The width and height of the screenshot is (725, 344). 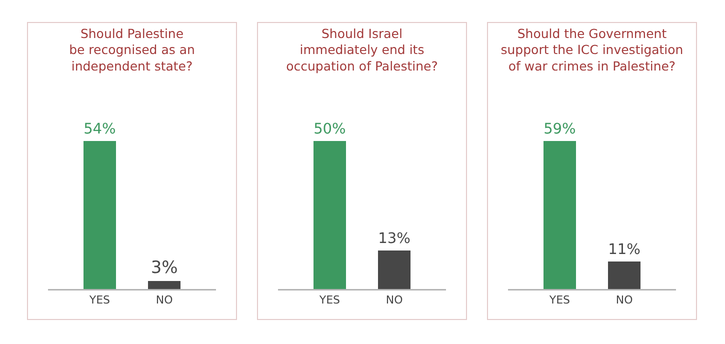 I want to click on data-label: 13%, so click(x=394, y=239).